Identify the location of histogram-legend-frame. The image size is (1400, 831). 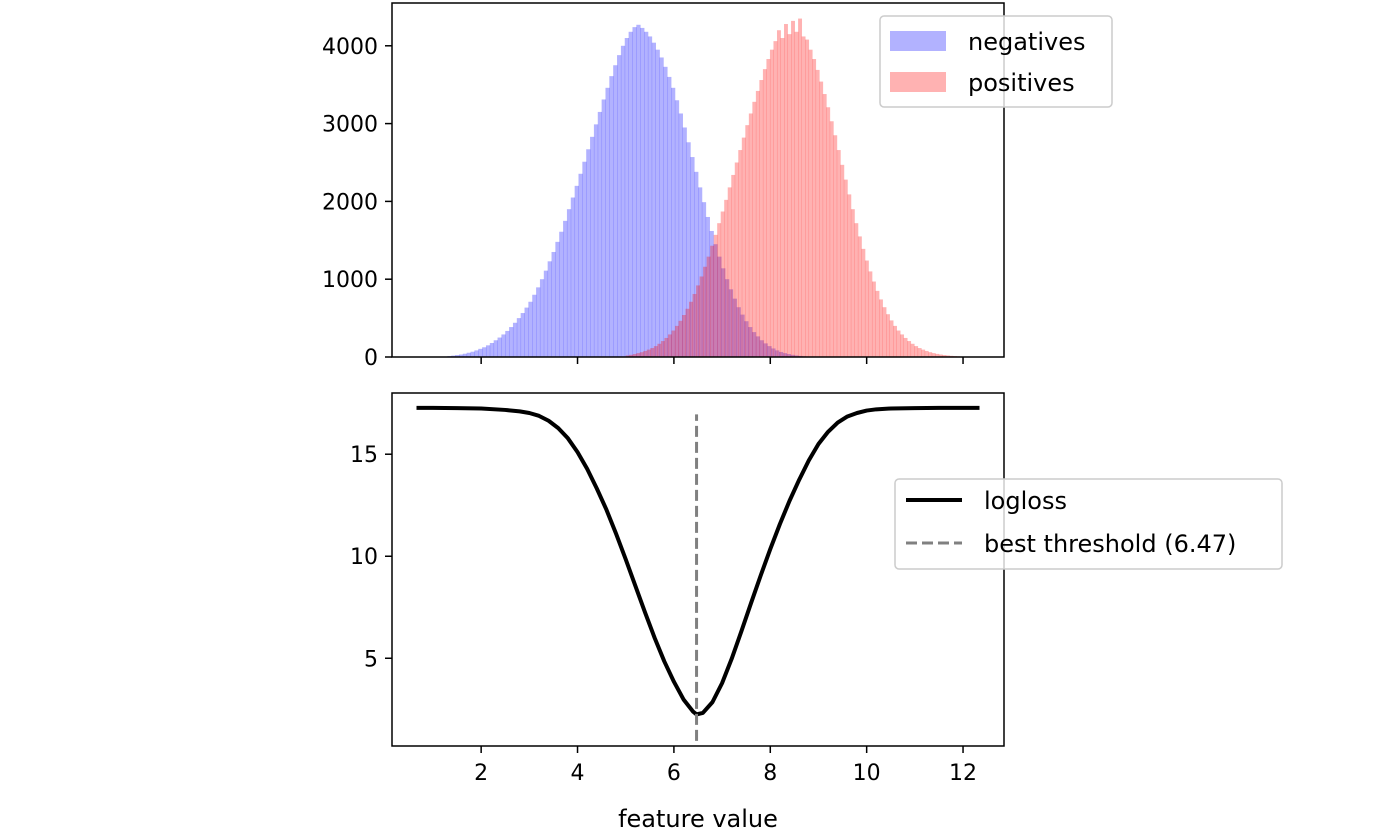
(996, 61).